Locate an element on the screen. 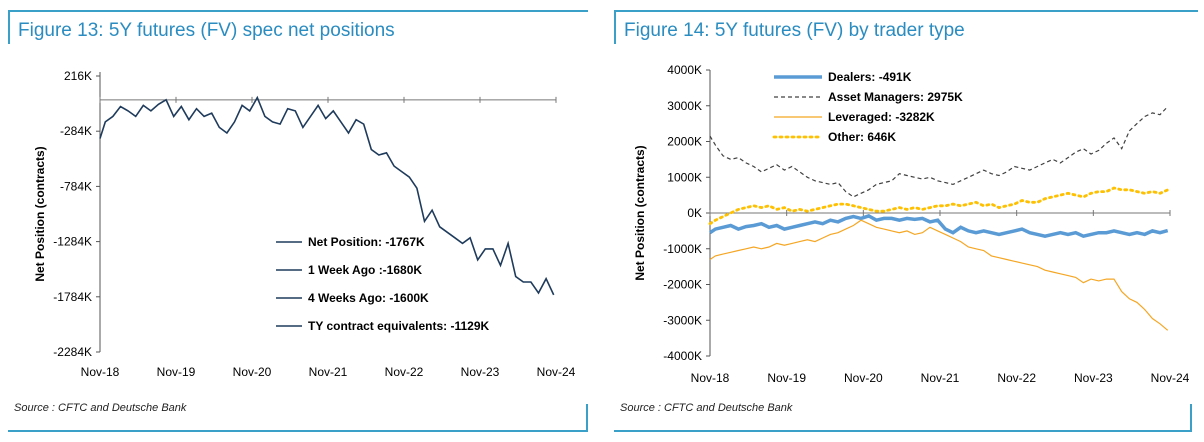  series-asset-managers-line is located at coordinates (939, 152).